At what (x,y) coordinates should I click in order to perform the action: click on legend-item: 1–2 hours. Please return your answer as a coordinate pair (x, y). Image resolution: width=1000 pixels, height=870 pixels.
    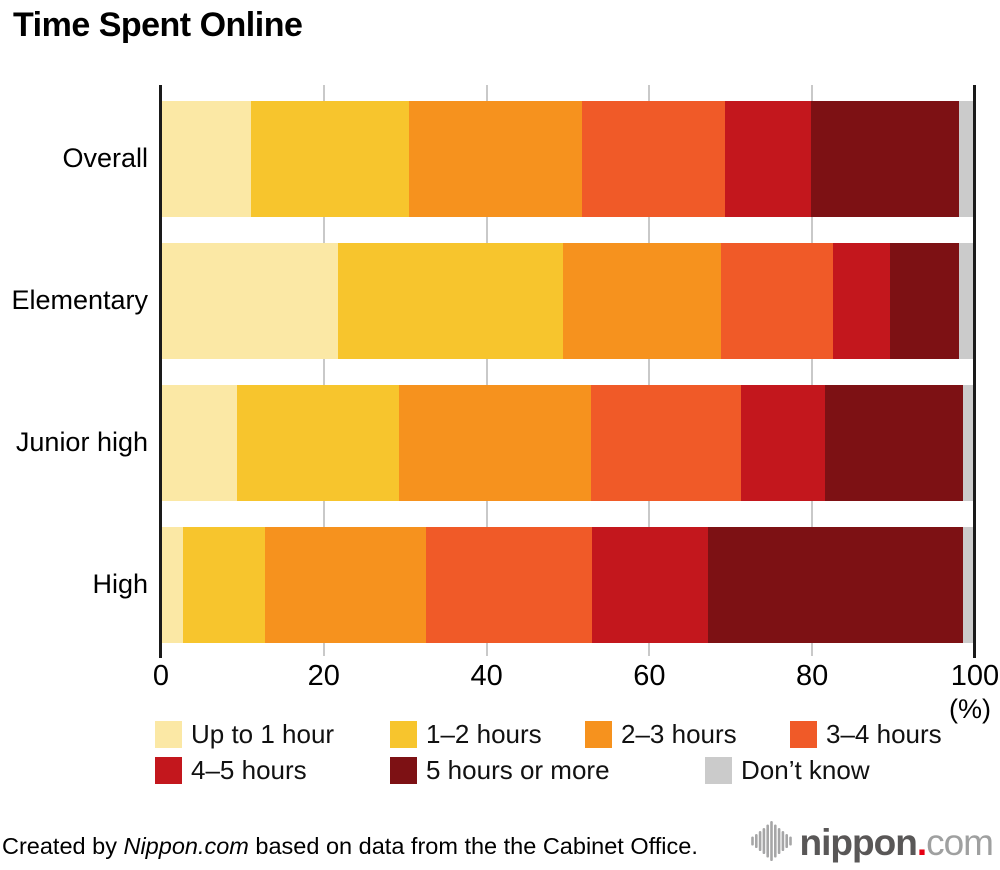
    Looking at the image, I should click on (487, 734).